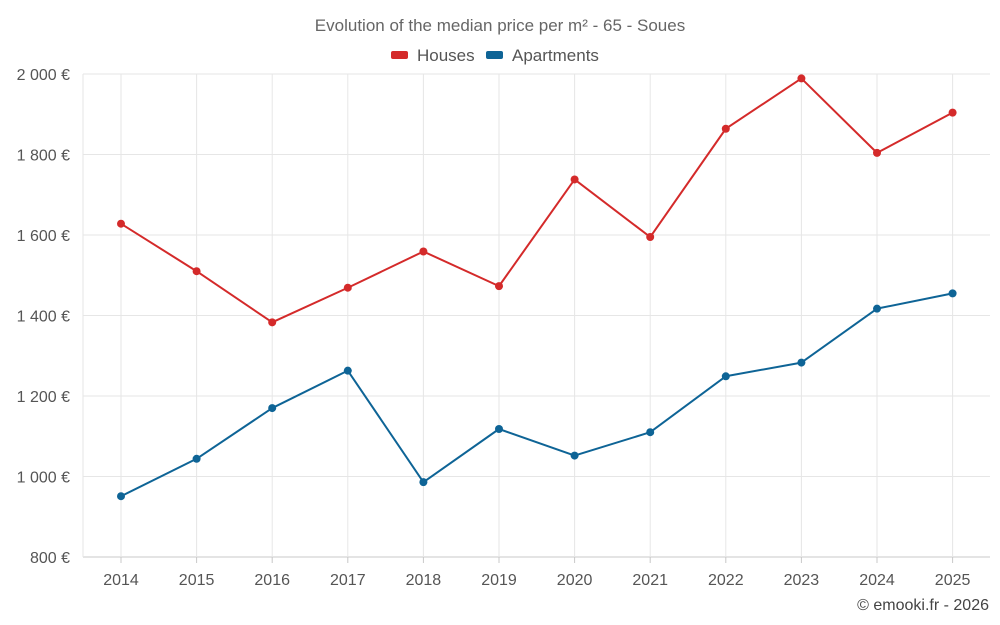 This screenshot has height=625, width=1000. What do you see at coordinates (802, 580) in the screenshot?
I see `x-tick-label: 2023` at bounding box center [802, 580].